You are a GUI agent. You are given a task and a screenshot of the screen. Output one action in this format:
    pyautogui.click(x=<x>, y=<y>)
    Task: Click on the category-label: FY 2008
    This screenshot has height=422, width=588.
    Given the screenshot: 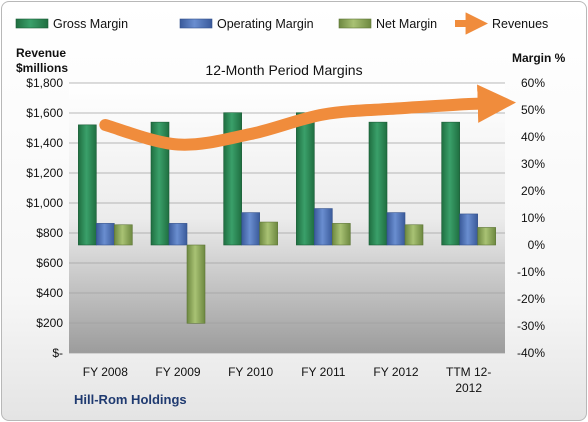 What is the action you would take?
    pyautogui.click(x=105, y=372)
    